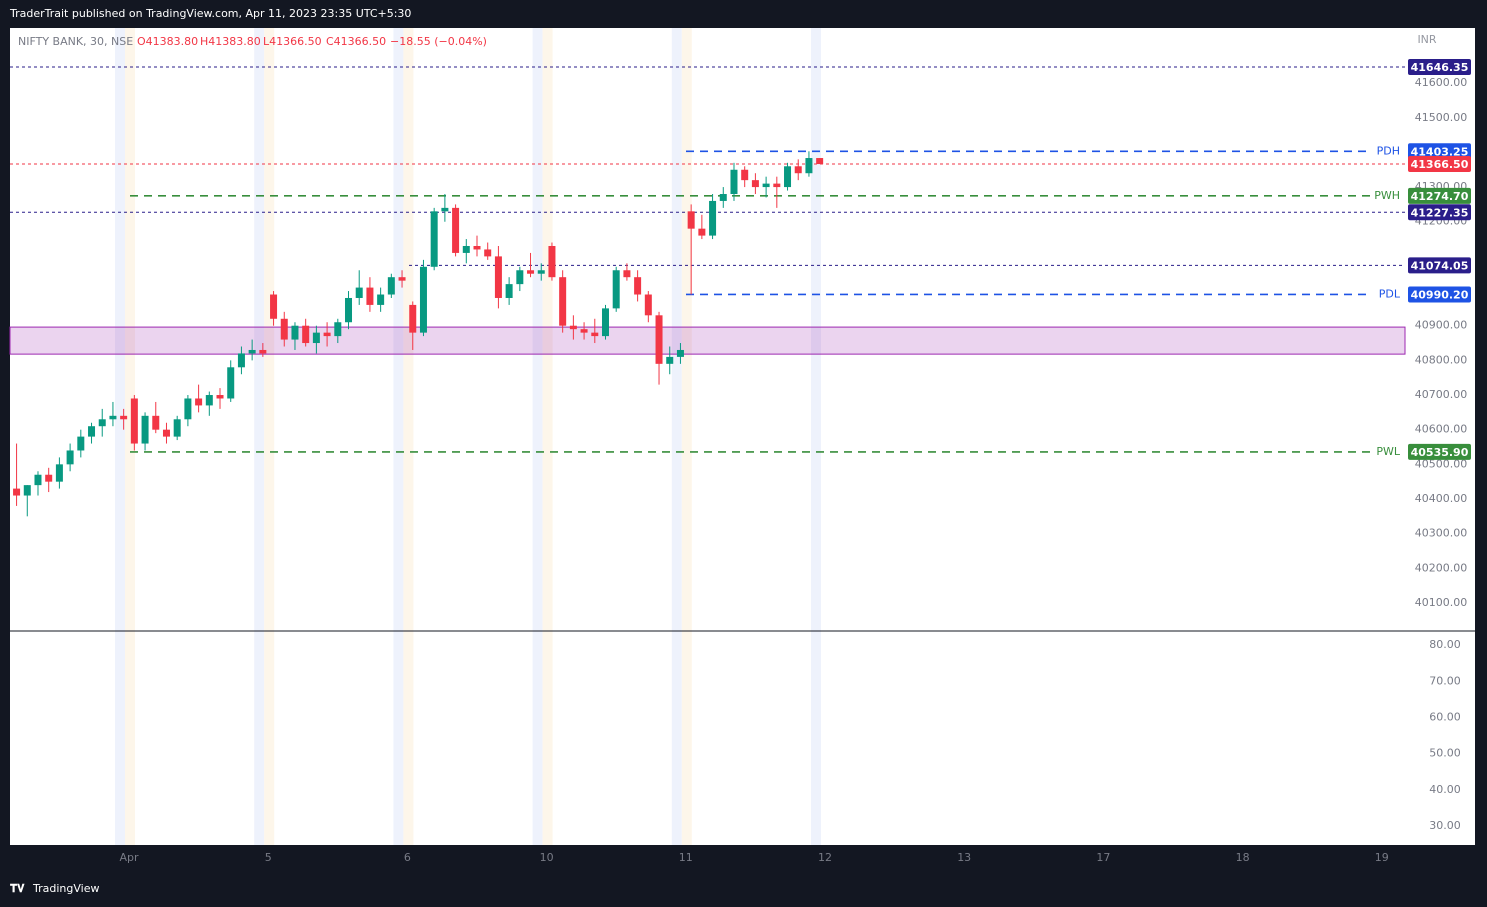  What do you see at coordinates (1441, 567) in the screenshot?
I see `y-tick-label: 40200.00` at bounding box center [1441, 567].